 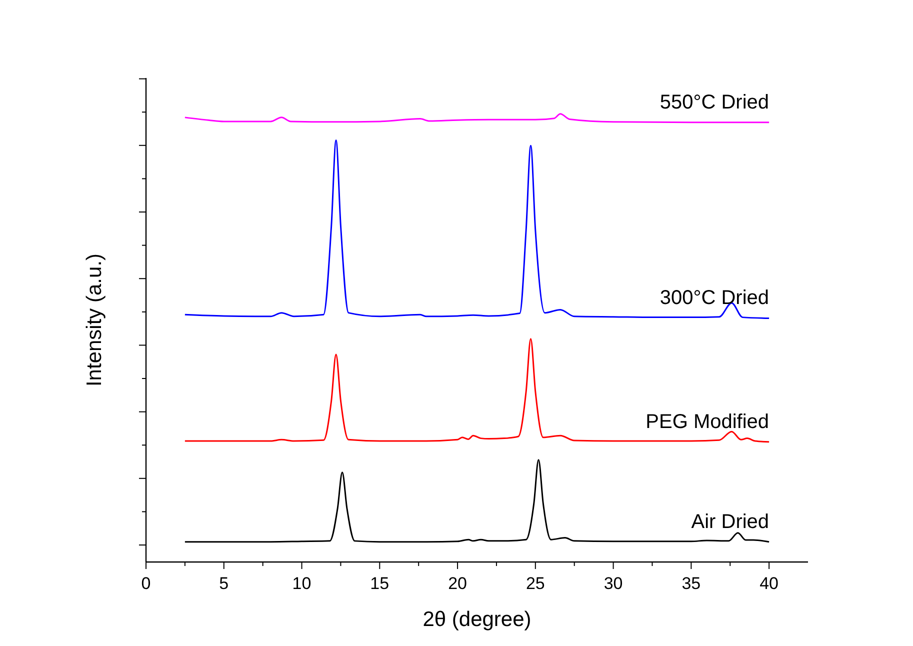 What do you see at coordinates (715, 298) in the screenshot?
I see `series-label: 300°C Dried` at bounding box center [715, 298].